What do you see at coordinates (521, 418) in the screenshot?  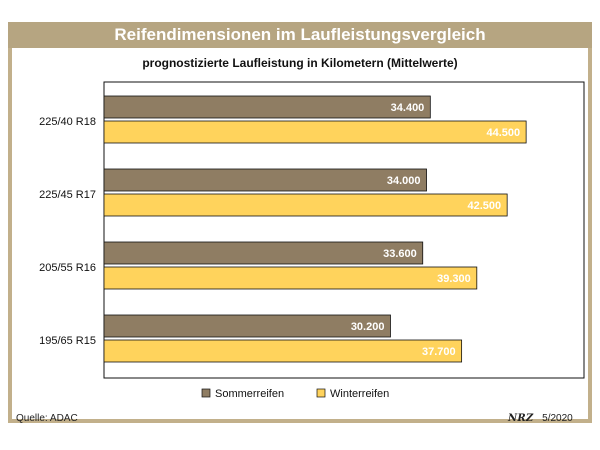 I see `publisher-logo: NRZ` at bounding box center [521, 418].